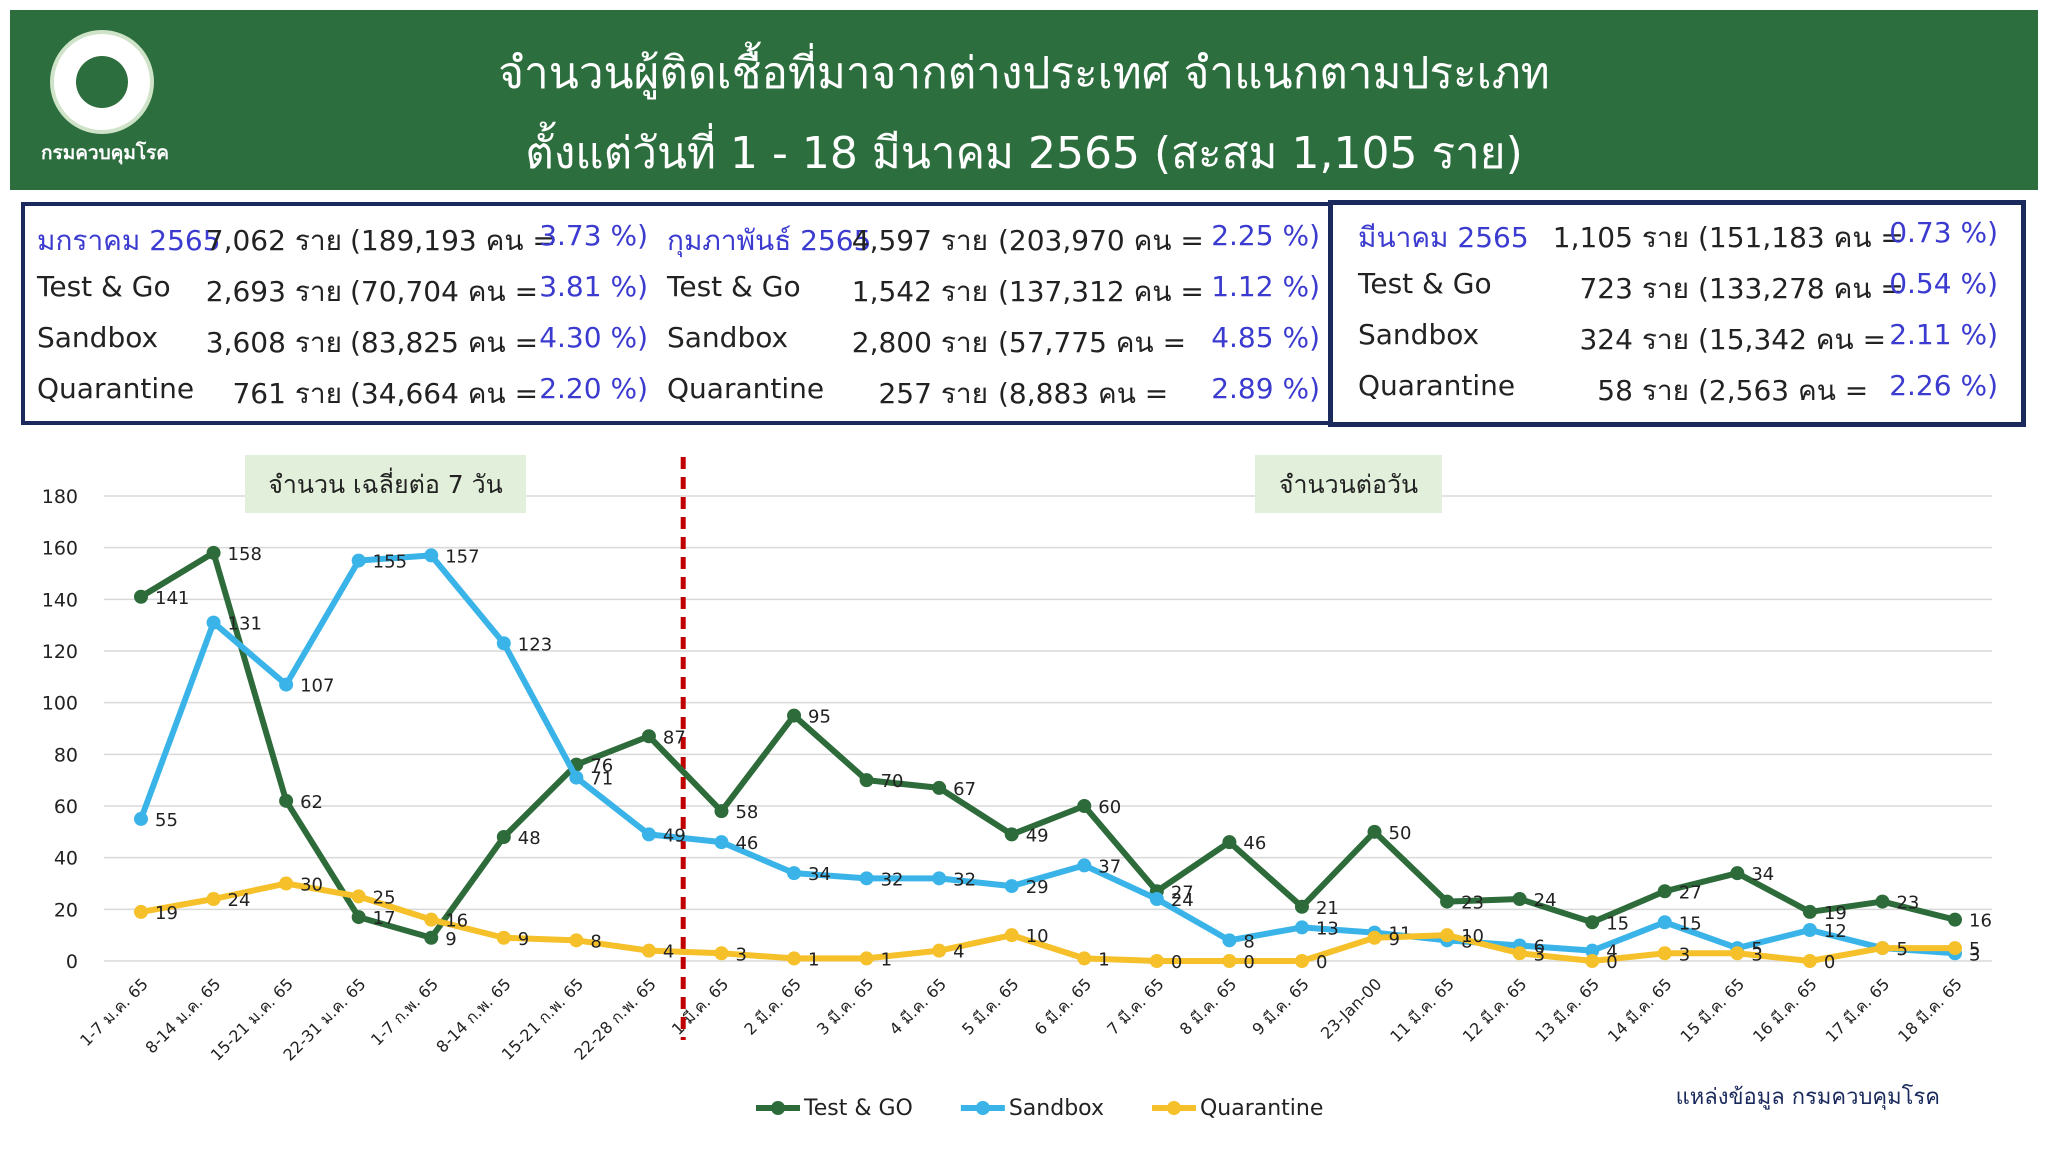 The width and height of the screenshot is (2048, 1152). I want to click on annotation-box, so click(385, 484).